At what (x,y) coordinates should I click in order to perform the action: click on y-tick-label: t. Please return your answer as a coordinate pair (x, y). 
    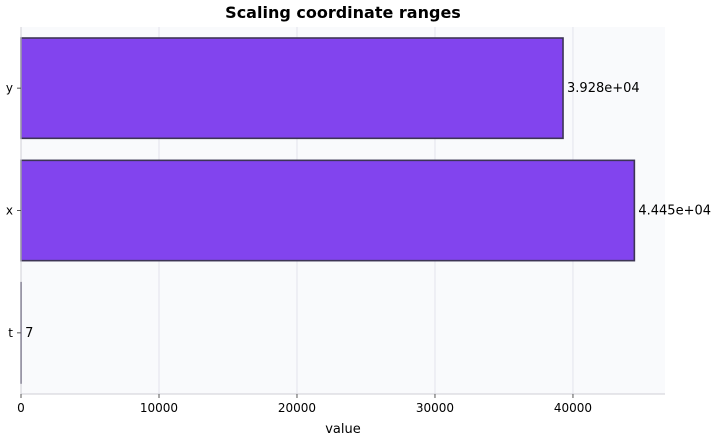
    Looking at the image, I should click on (10, 333).